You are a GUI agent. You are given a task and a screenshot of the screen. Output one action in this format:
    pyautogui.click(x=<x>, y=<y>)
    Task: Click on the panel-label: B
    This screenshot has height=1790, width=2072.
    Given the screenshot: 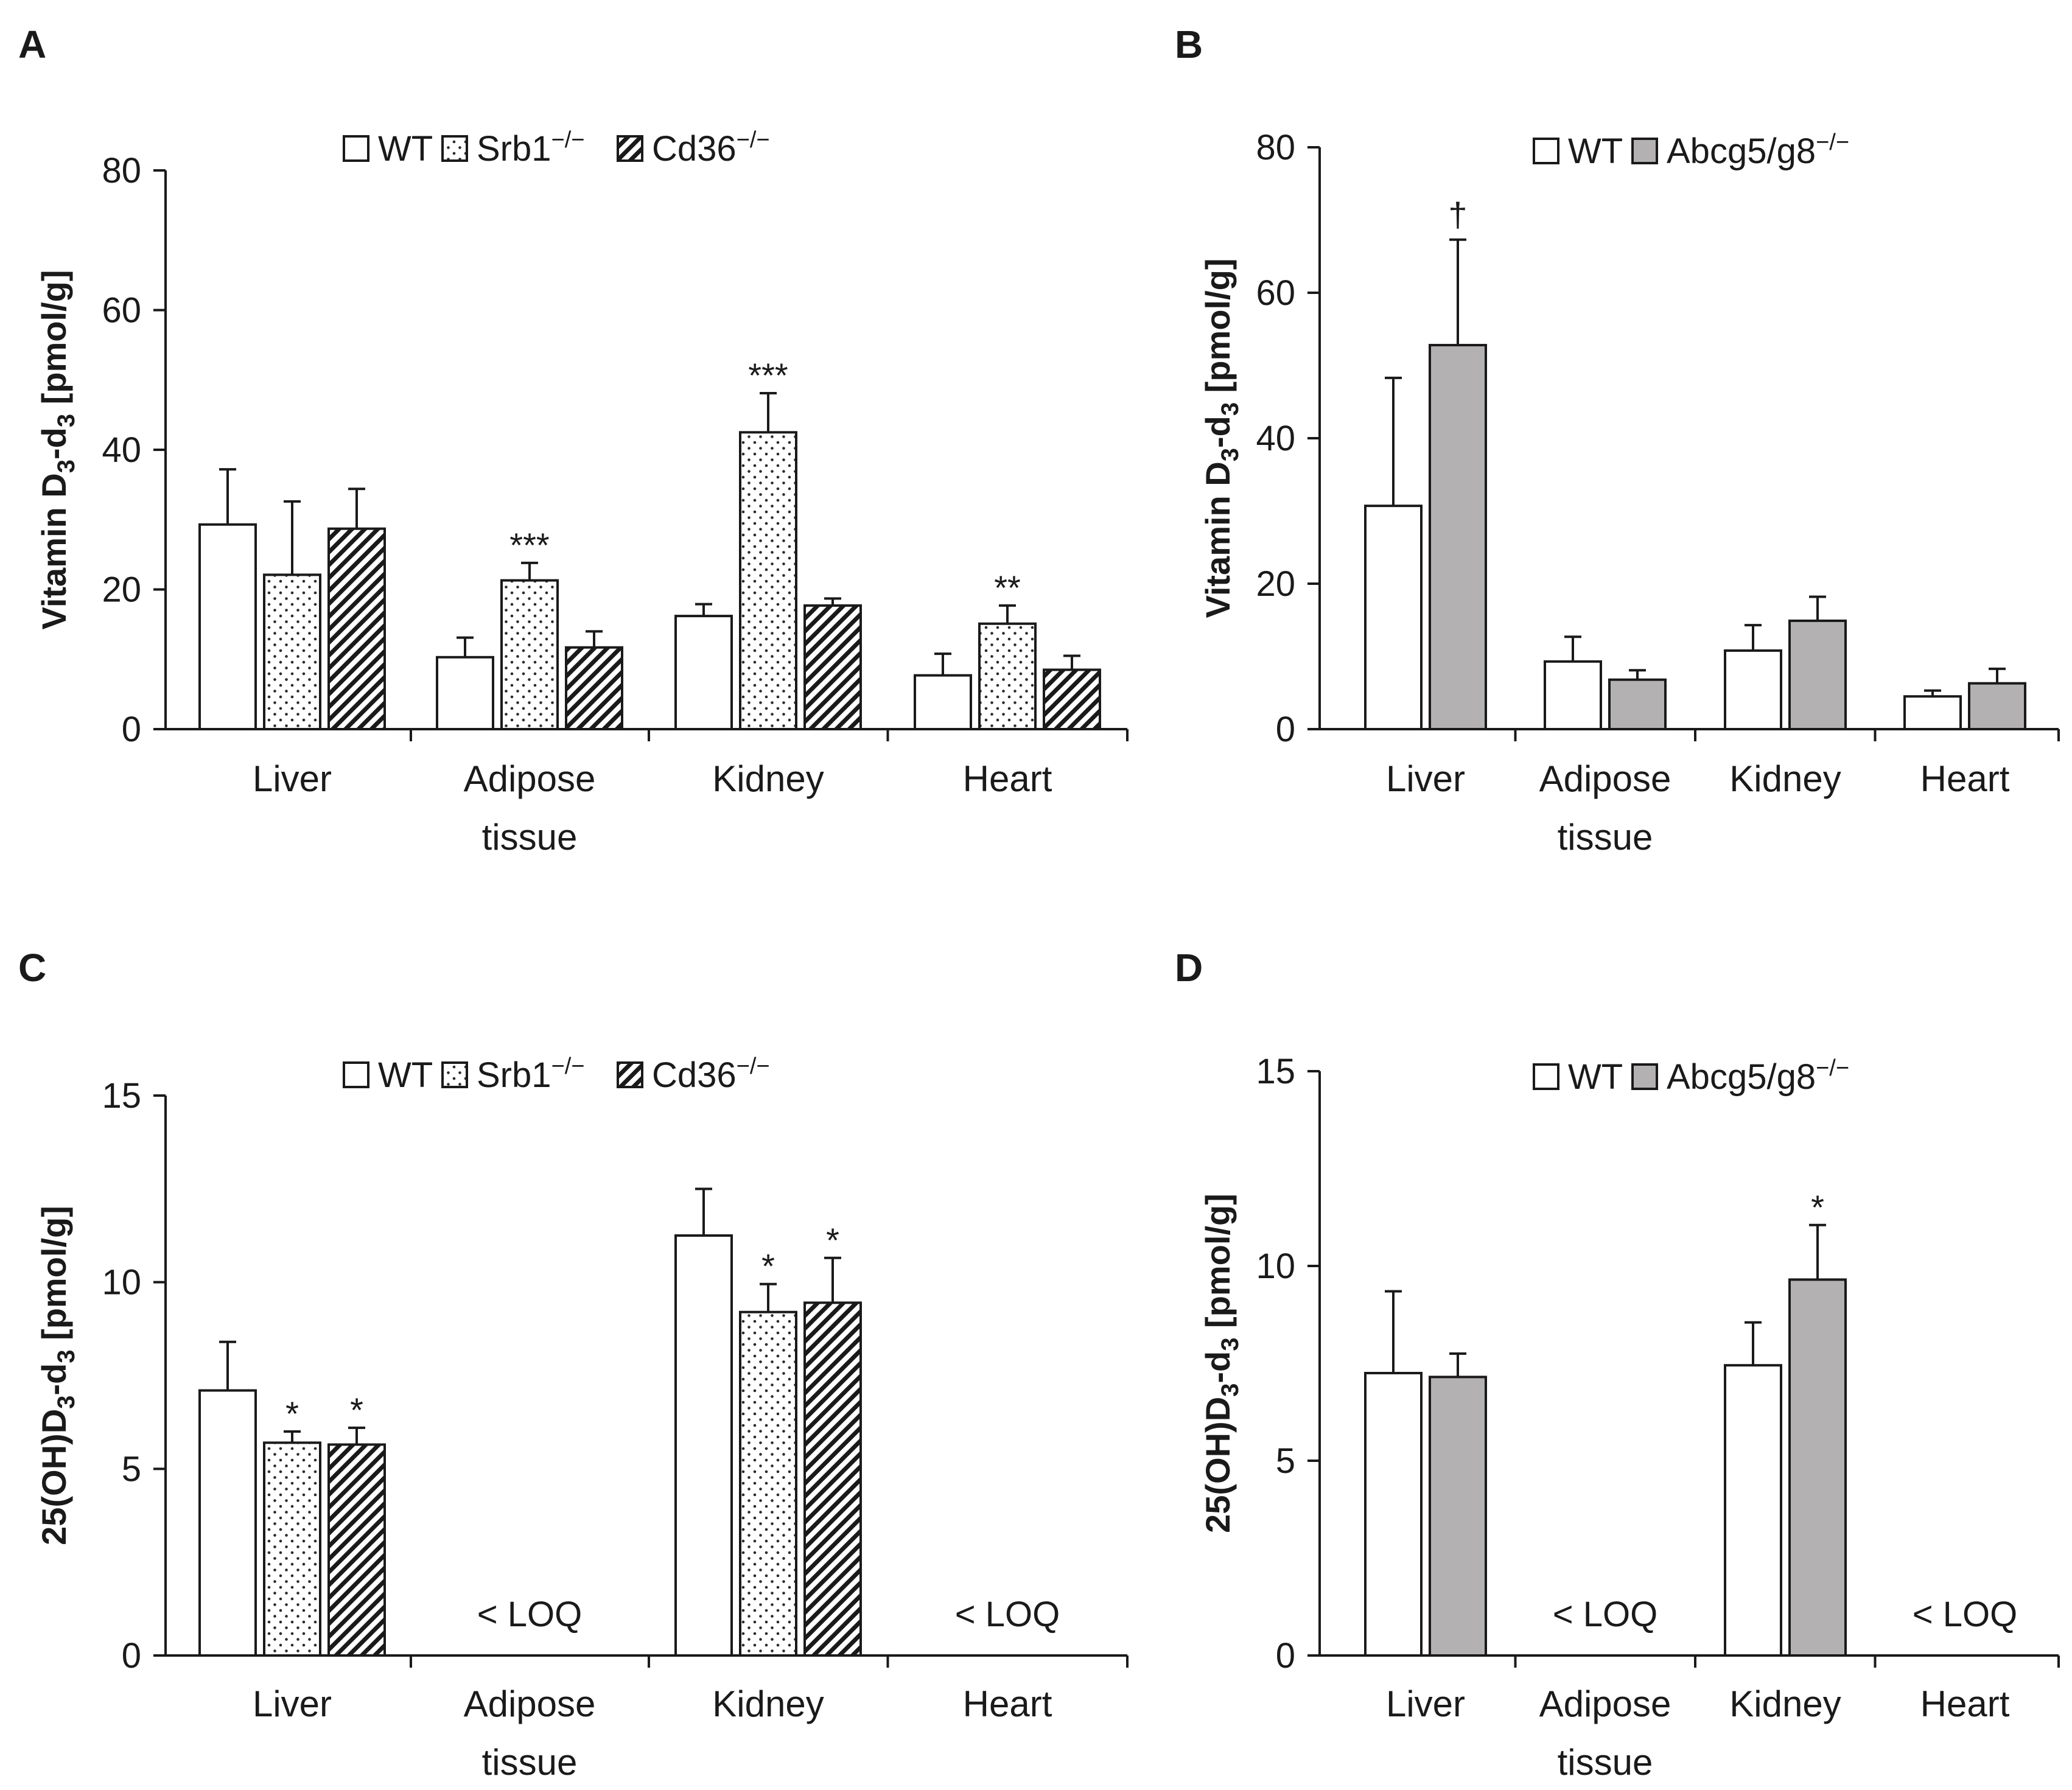 What is the action you would take?
    pyautogui.click(x=1189, y=44)
    